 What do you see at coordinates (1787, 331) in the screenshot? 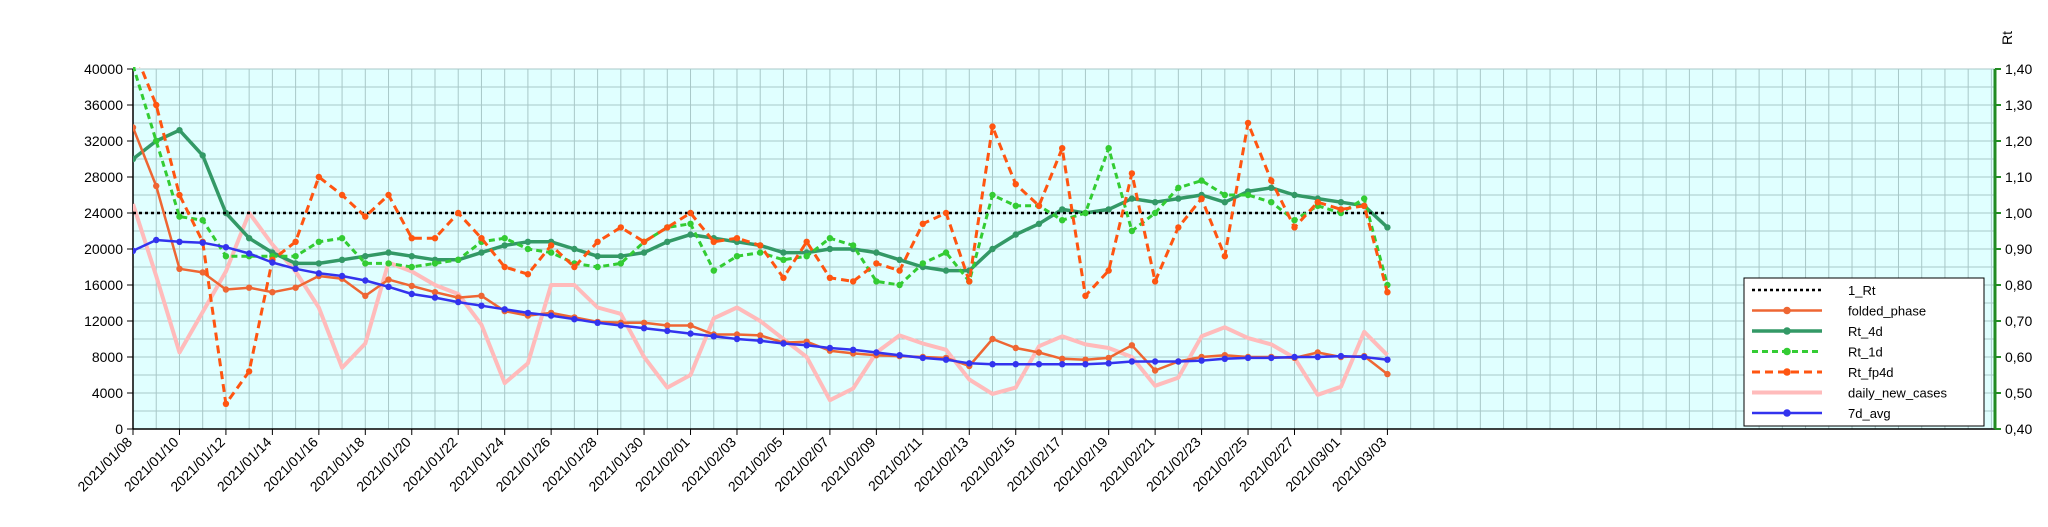
I see `legend-marker-rt-4d` at bounding box center [1787, 331].